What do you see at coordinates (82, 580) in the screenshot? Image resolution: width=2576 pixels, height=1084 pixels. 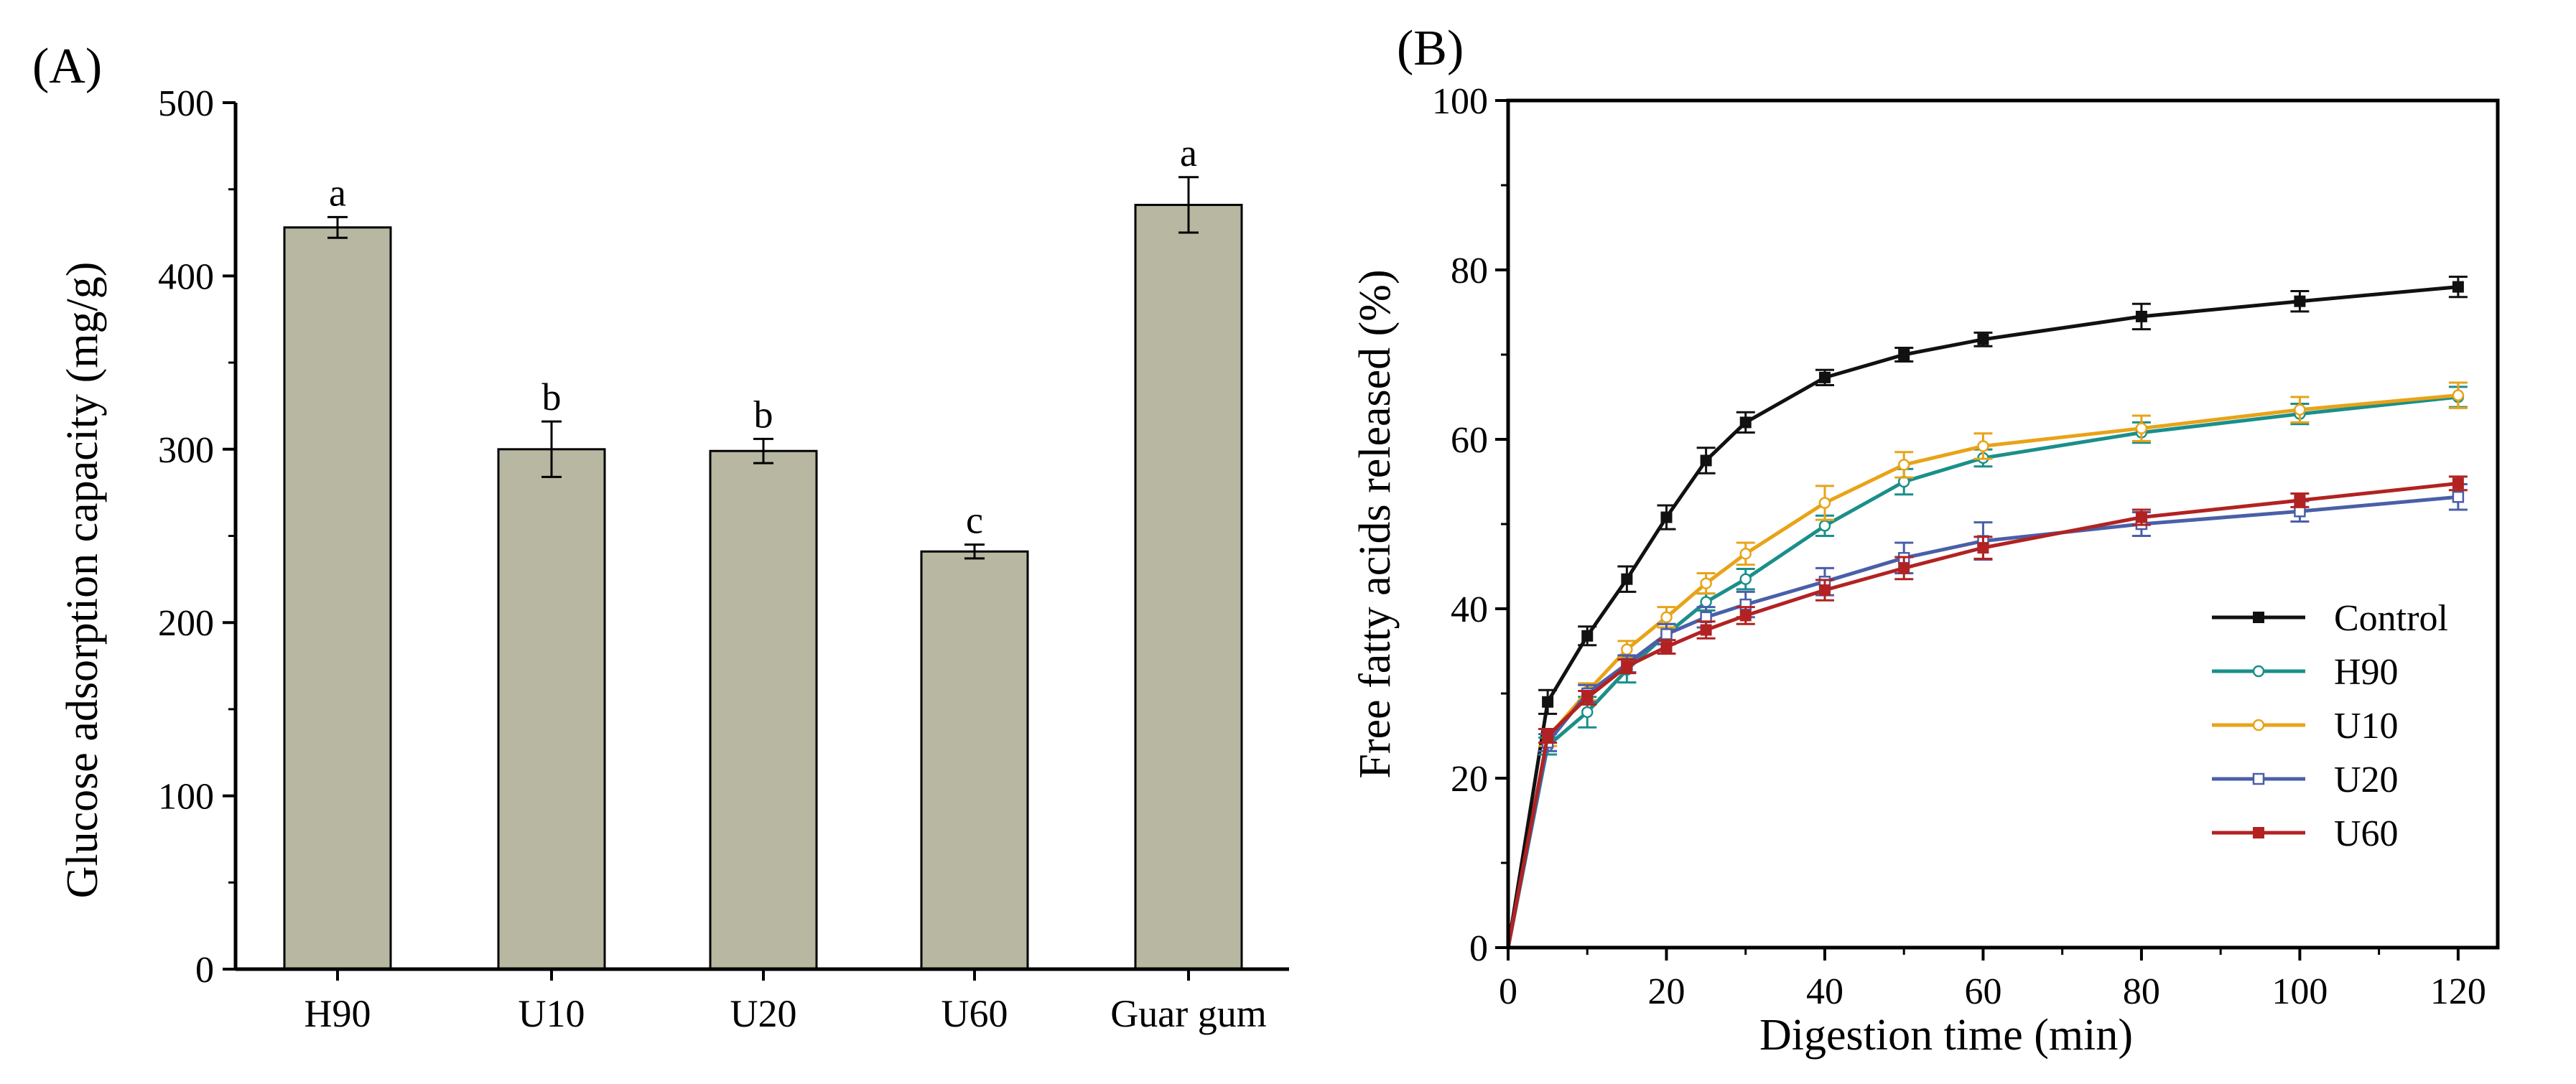 I see `panel-a-y-axis-title: Glucose adsorption capacity (mg/g)` at bounding box center [82, 580].